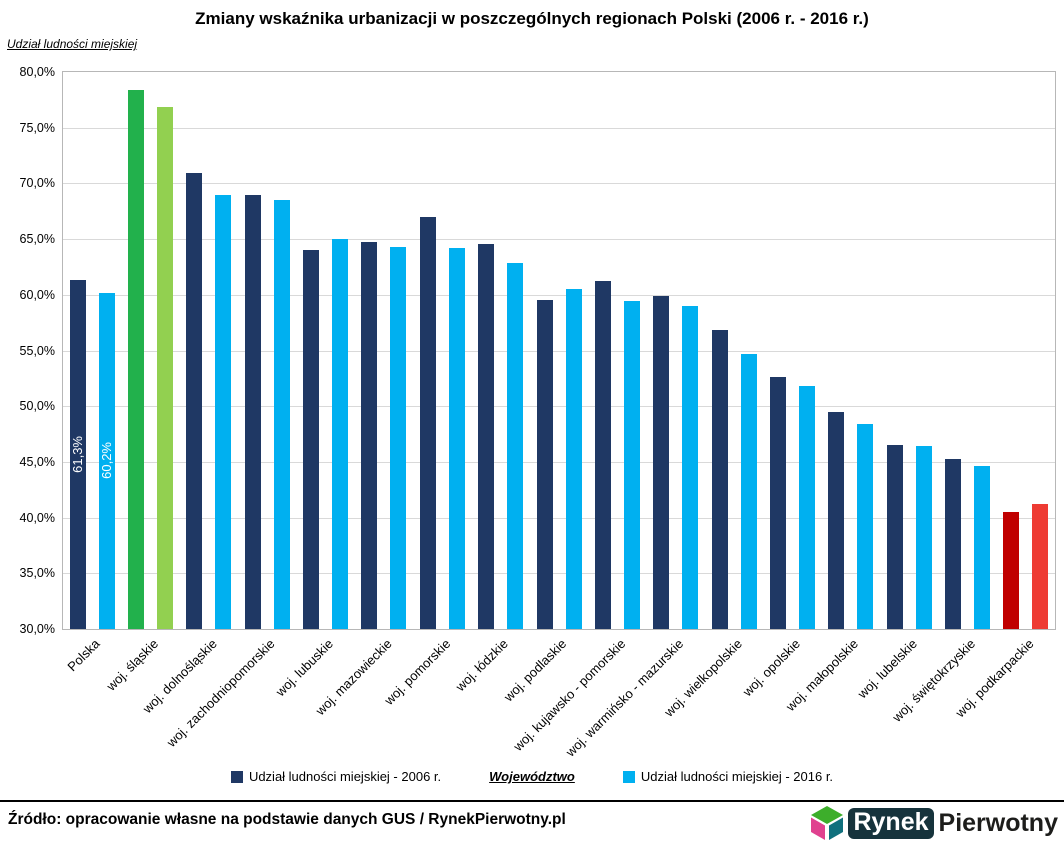 This screenshot has width=1064, height=842. I want to click on bar-group: 61,3% 60,2%, so click(92, 350).